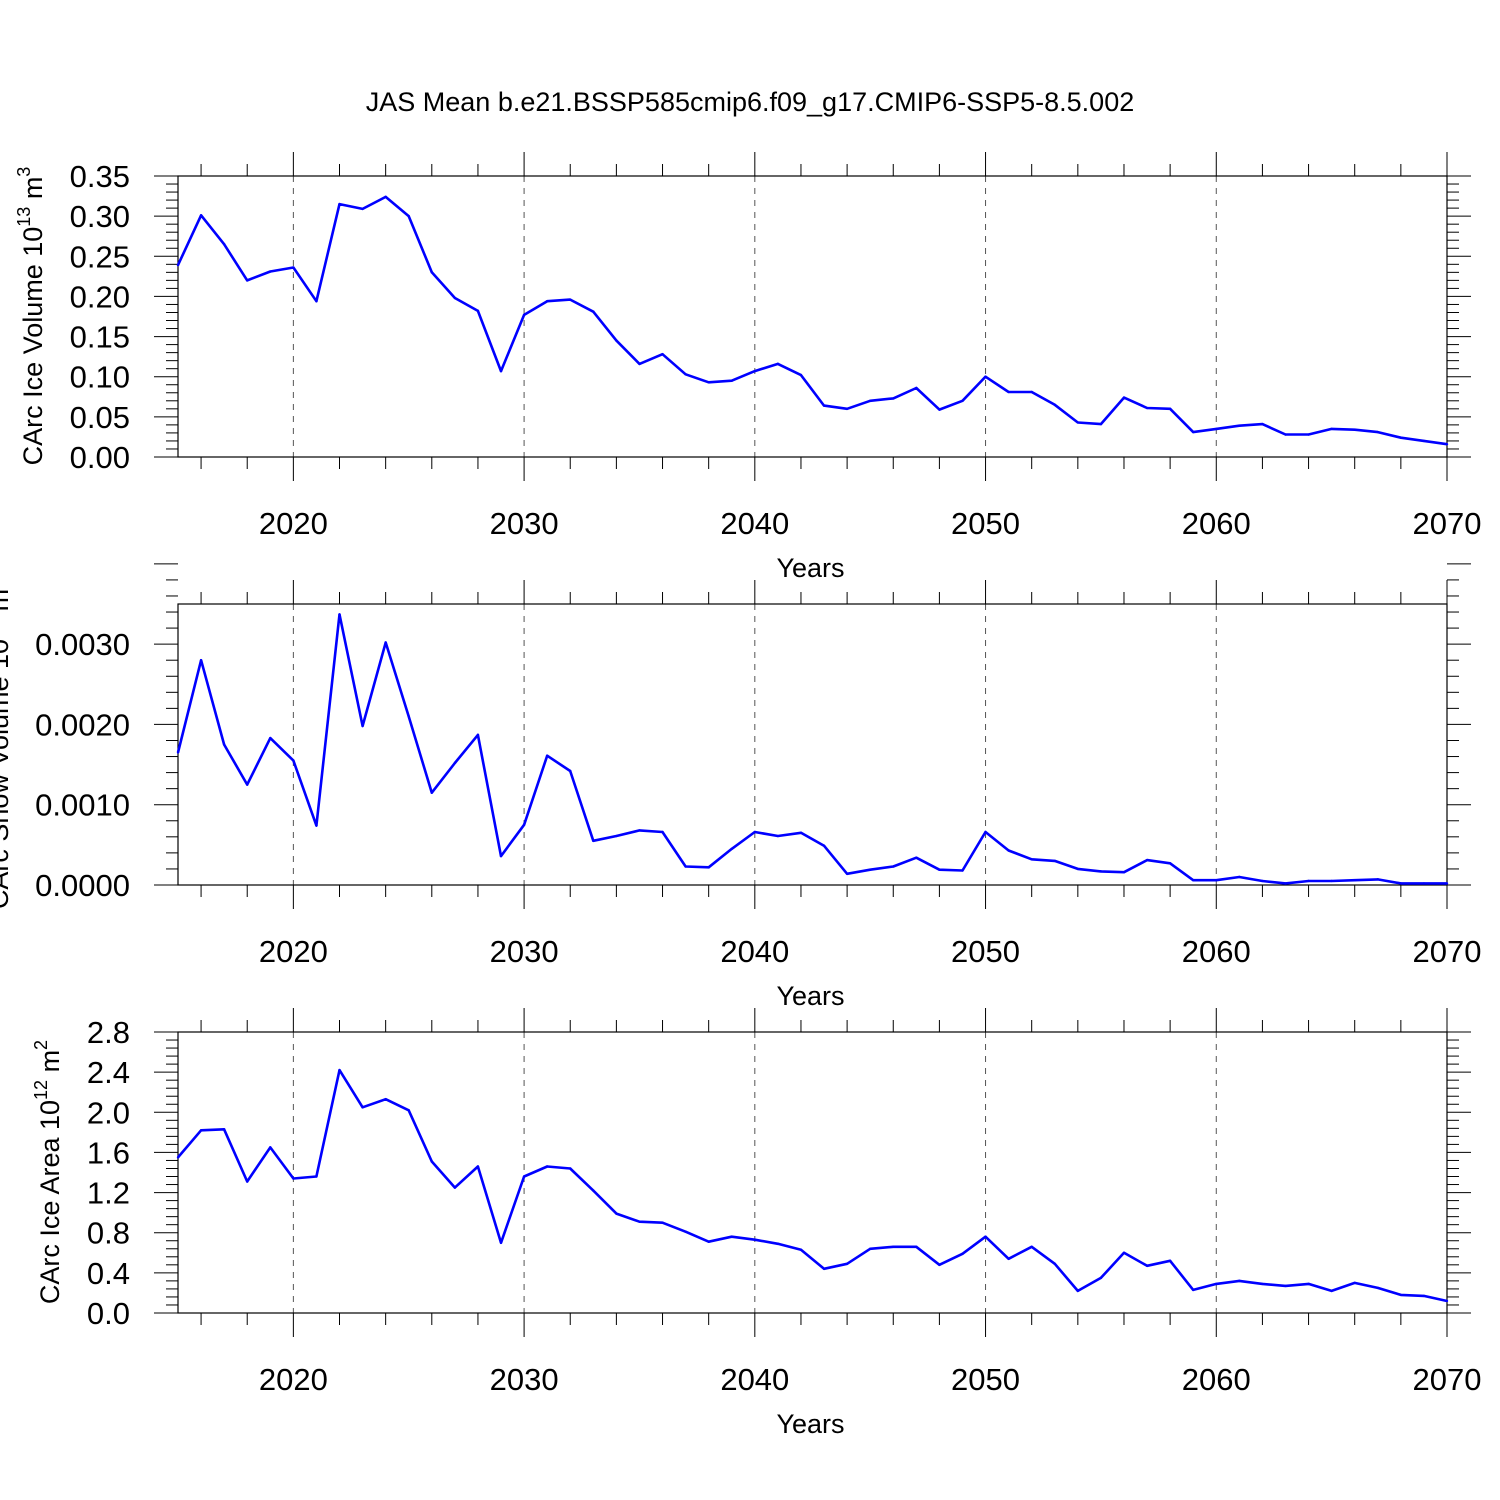  I want to click on y-tick-label: 0.4, so click(108, 1273).